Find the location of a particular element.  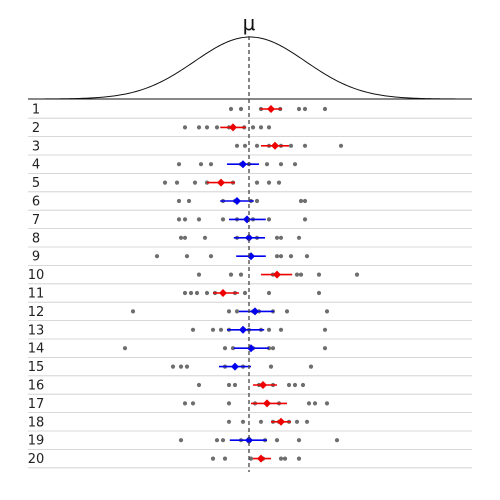

row-label: 1 is located at coordinates (36, 110).